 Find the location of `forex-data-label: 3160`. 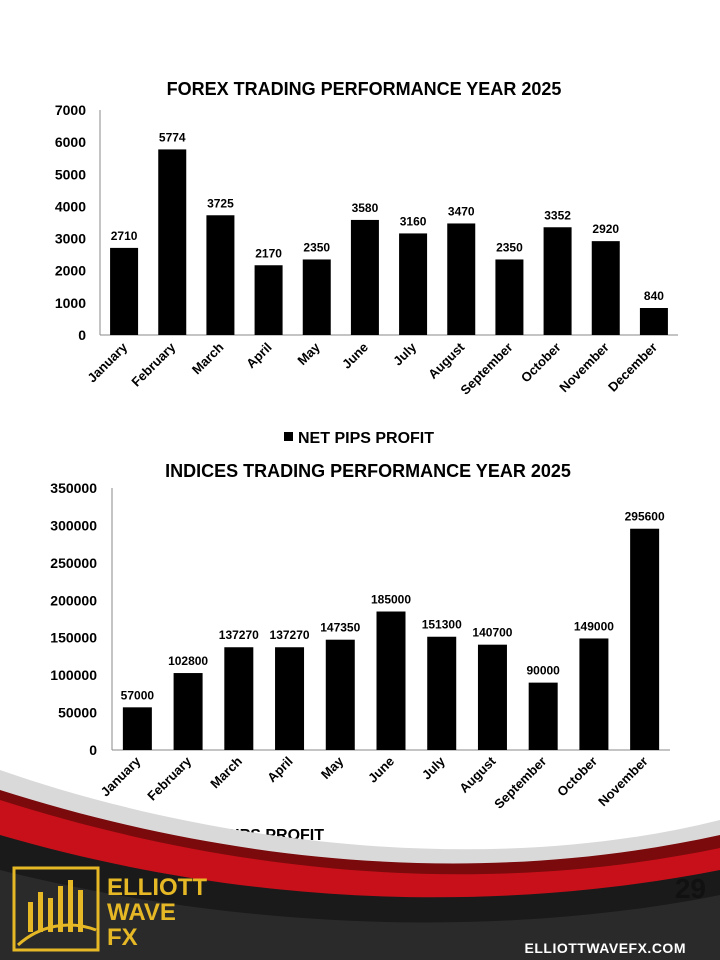

forex-data-label: 3160 is located at coordinates (413, 221).